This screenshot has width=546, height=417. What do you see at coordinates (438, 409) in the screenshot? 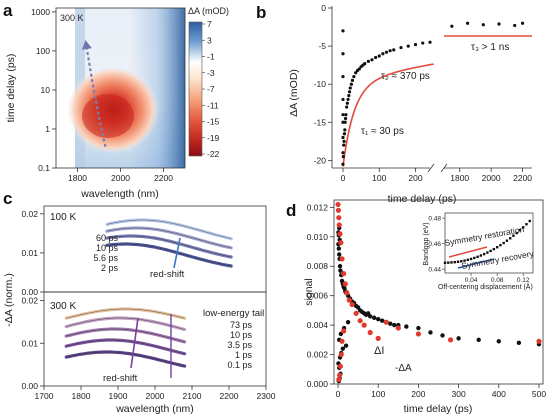
I see `panel-d-x-axis-label: time delay (ps)` at bounding box center [438, 409].